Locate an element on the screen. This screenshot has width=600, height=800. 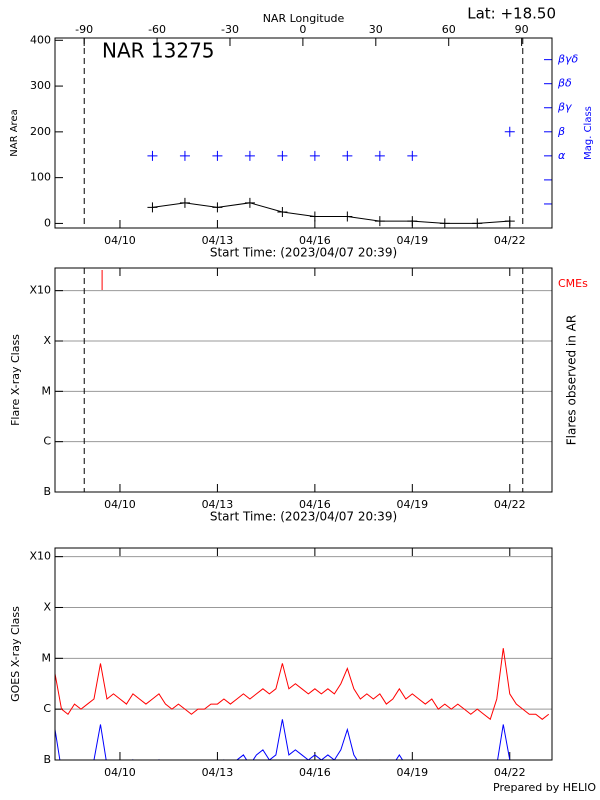
y2-axis-label: Flares observed in AR is located at coordinates (572, 380).